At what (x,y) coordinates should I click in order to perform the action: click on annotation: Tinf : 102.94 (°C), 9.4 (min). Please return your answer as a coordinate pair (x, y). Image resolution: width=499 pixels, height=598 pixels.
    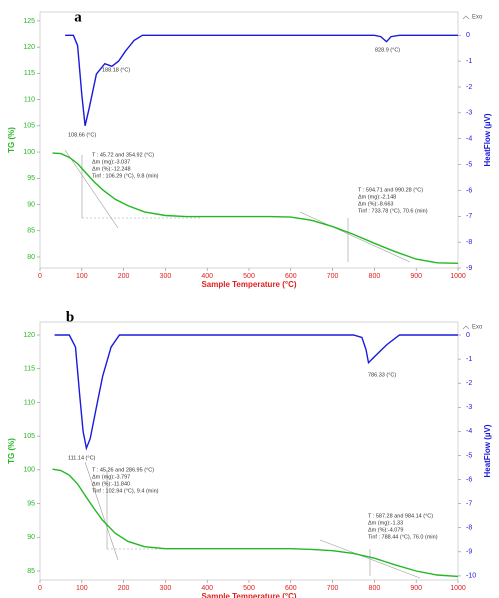
    Looking at the image, I should click on (125, 491).